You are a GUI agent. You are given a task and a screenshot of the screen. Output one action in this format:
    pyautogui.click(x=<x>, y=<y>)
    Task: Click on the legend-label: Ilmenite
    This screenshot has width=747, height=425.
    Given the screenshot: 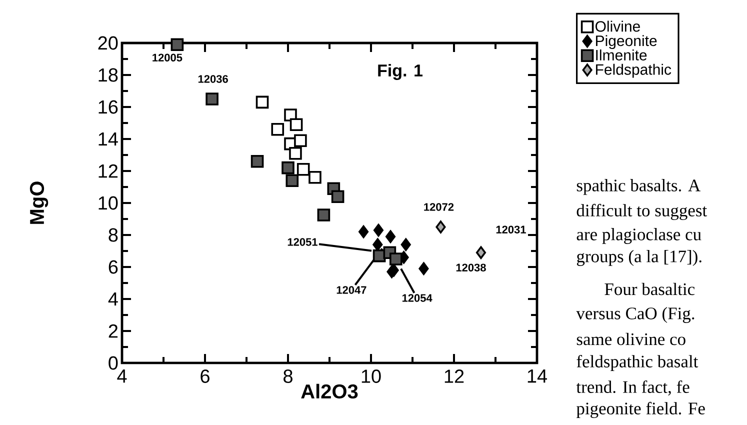 What is the action you would take?
    pyautogui.click(x=621, y=54)
    